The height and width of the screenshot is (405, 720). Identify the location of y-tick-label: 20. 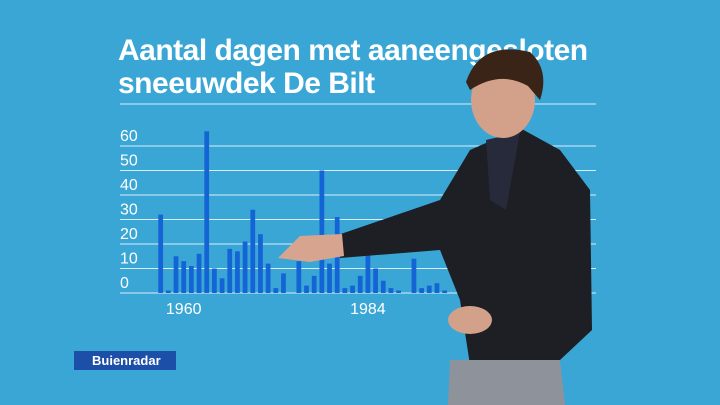
(129, 234).